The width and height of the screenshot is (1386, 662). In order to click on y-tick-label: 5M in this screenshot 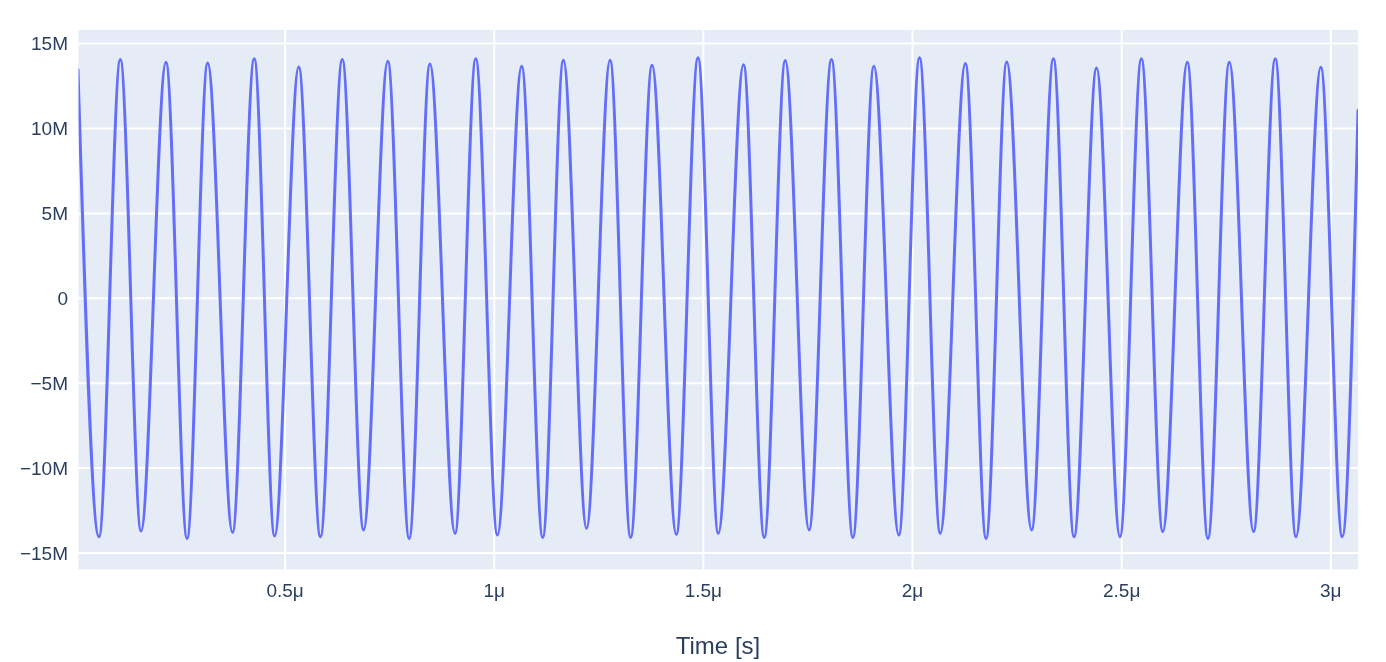, I will do `click(54, 214)`.